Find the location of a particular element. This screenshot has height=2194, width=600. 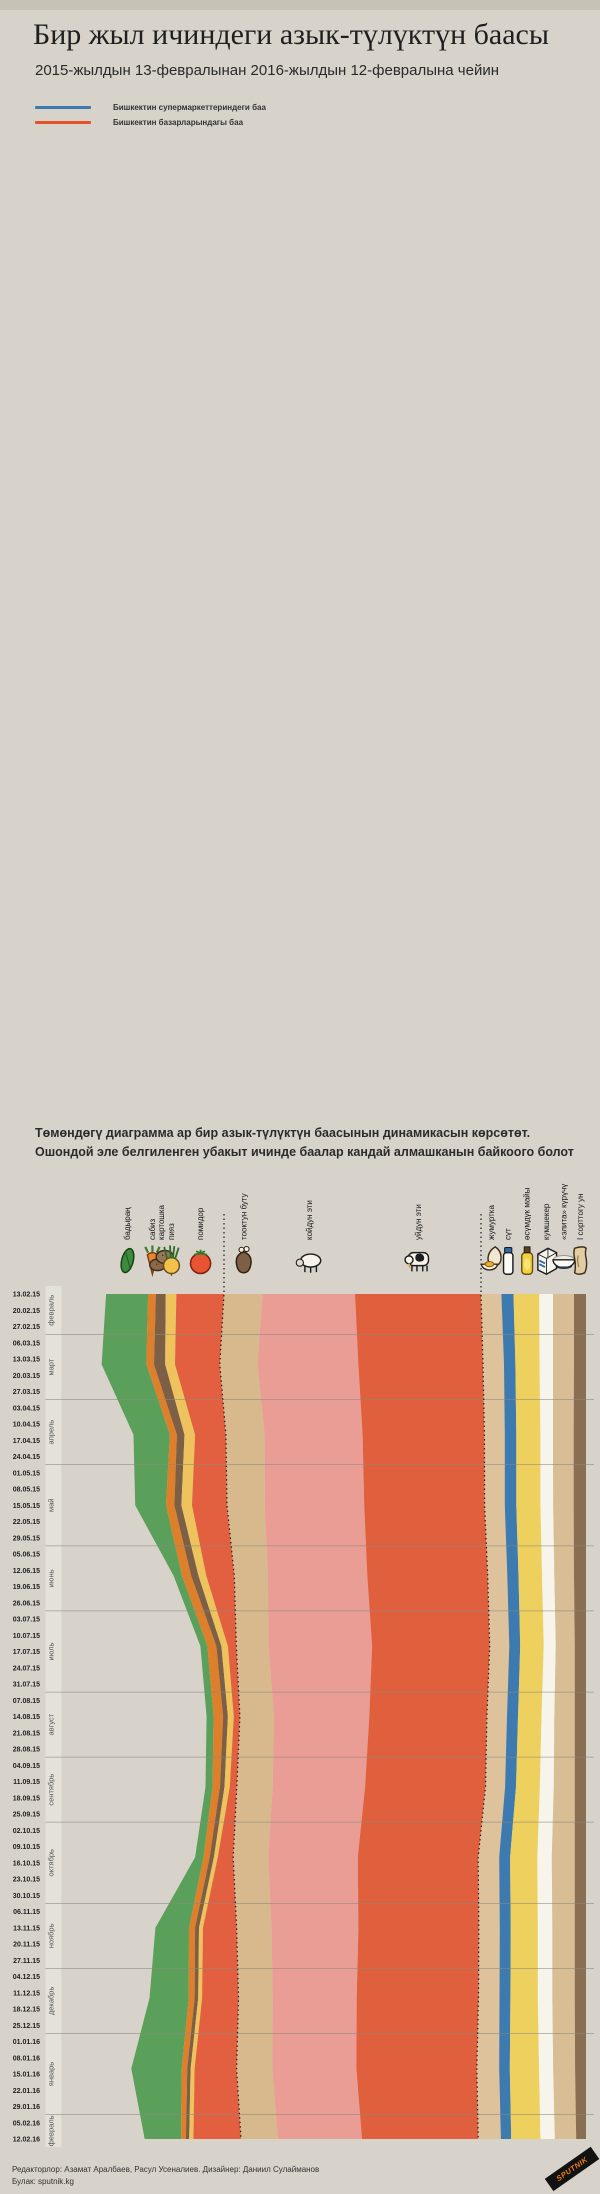

date-label: 18.12.15 is located at coordinates (26, 2010).